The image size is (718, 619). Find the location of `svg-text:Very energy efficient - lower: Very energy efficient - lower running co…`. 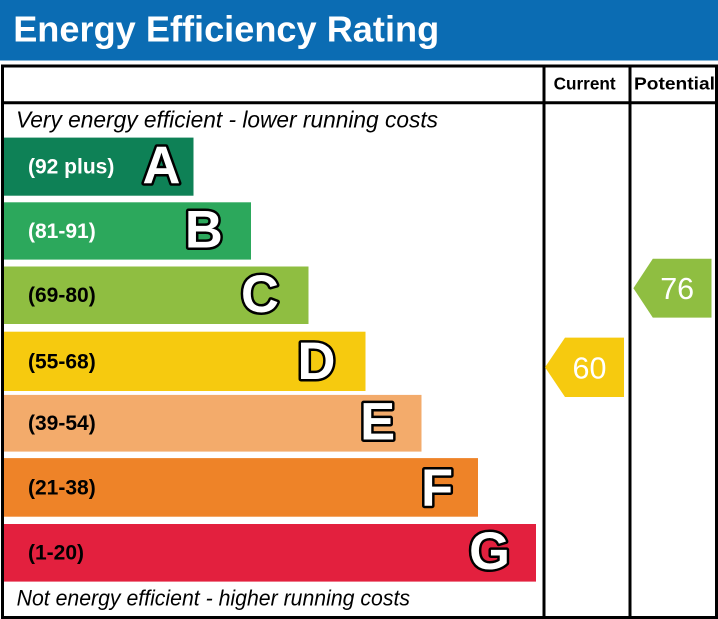

svg-text:Very energy efficient - lower: Very energy efficient - lower running co… is located at coordinates (227, 120).